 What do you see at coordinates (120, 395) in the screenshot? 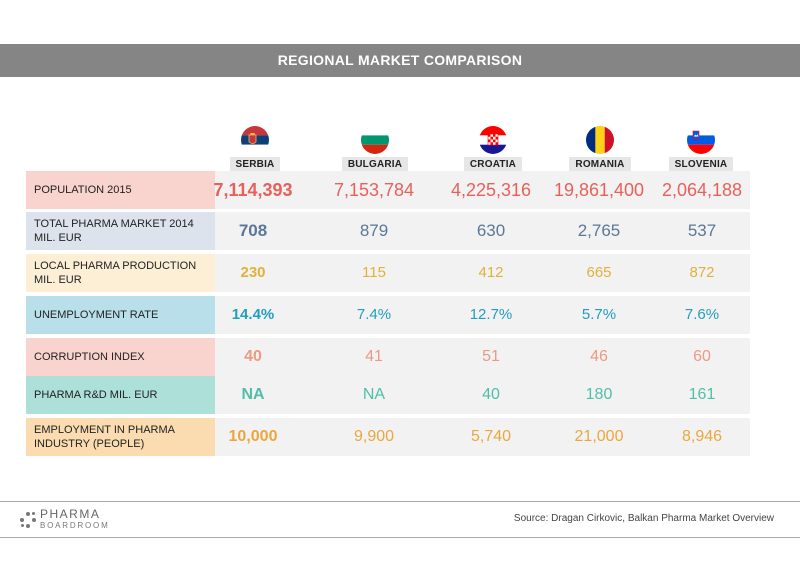
I see `row-label: PHARMA R&D MIL. EUR` at bounding box center [120, 395].